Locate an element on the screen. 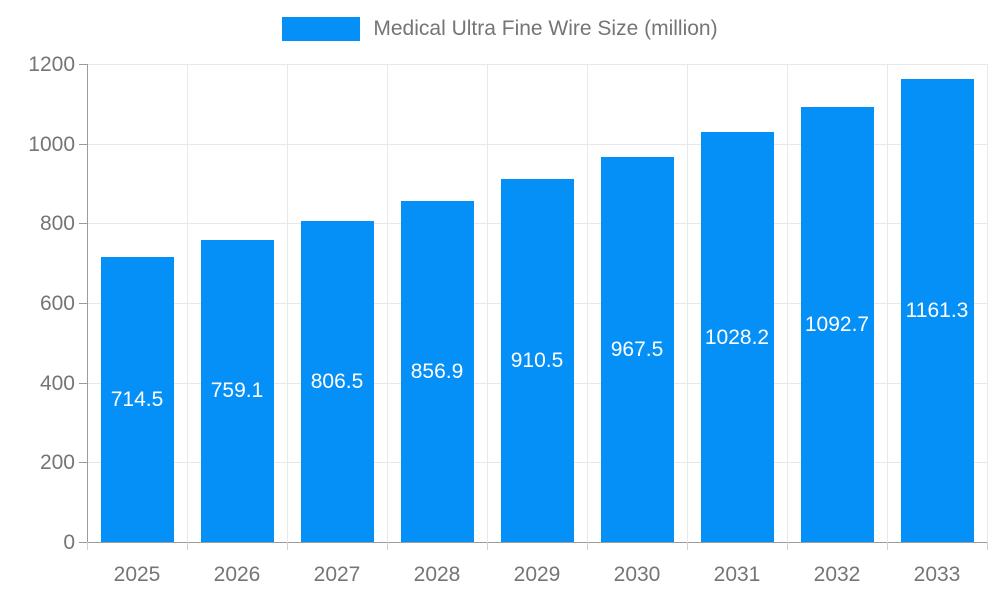 This screenshot has height=600, width=1000. legend-swatch-icon is located at coordinates (321, 29).